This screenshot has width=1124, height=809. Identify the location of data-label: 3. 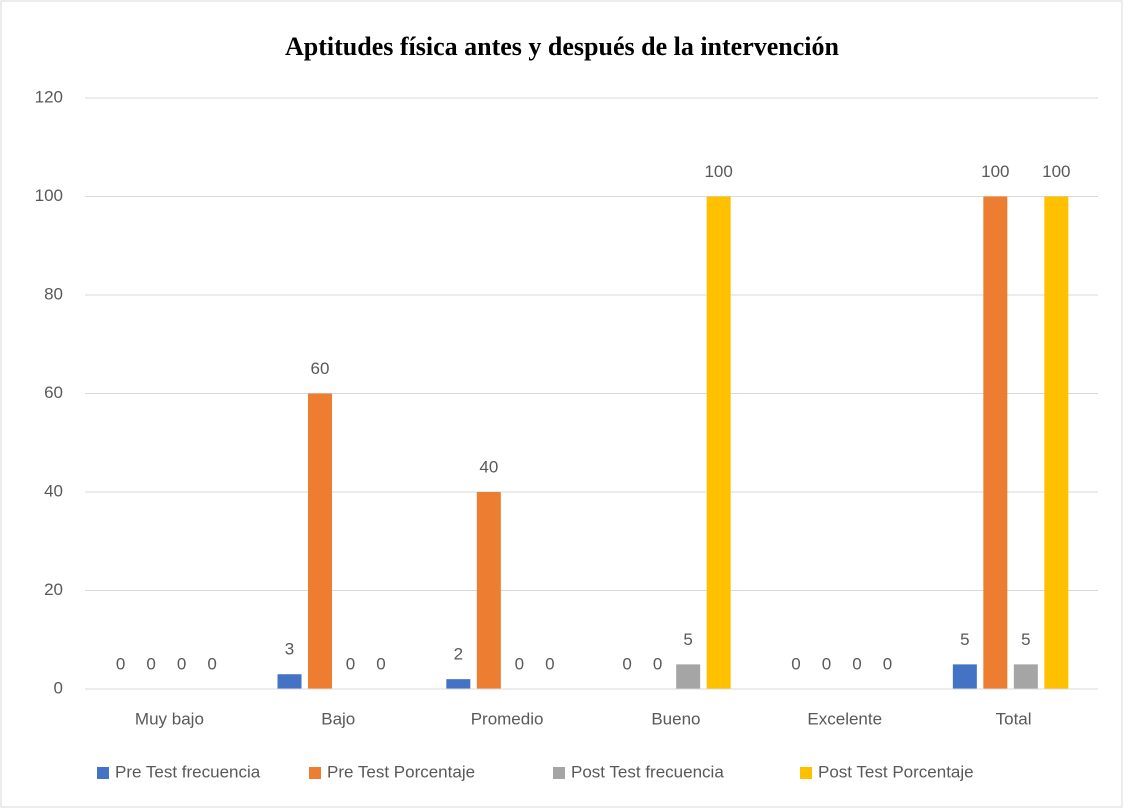
(289, 649).